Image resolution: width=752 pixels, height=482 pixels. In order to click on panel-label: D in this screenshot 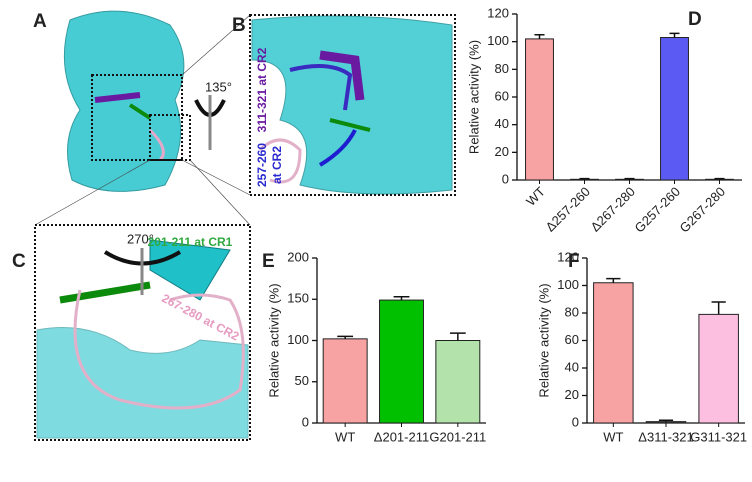, I will do `click(695, 19)`.